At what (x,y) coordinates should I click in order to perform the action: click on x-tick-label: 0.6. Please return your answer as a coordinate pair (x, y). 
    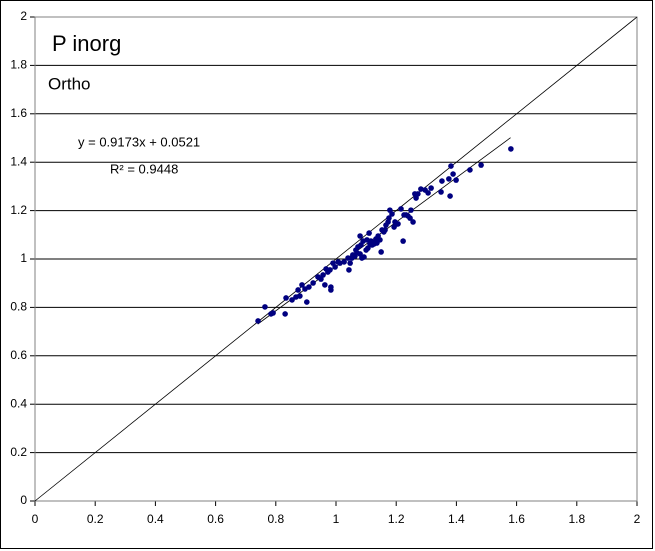
    Looking at the image, I should click on (215, 519).